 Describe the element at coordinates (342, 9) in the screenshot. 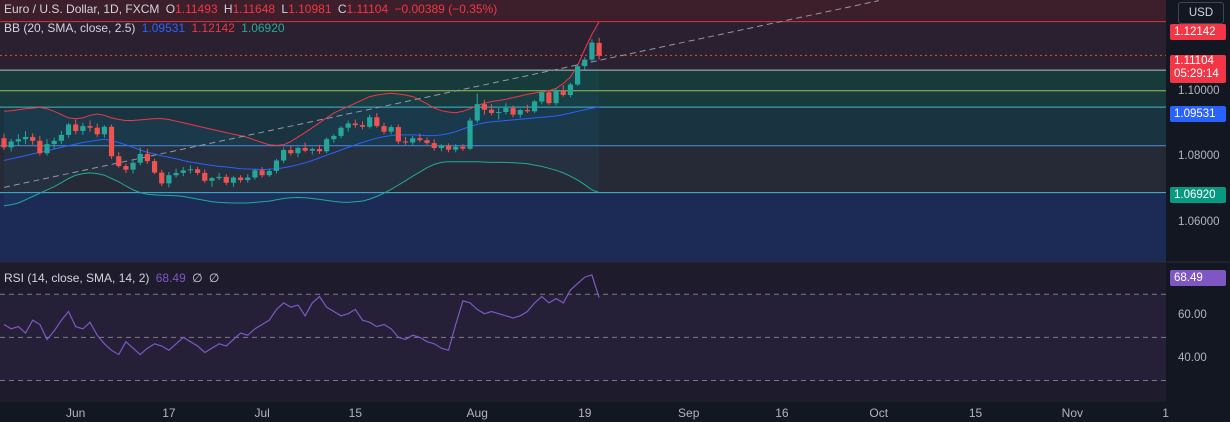

I see `close-label: C` at that location.